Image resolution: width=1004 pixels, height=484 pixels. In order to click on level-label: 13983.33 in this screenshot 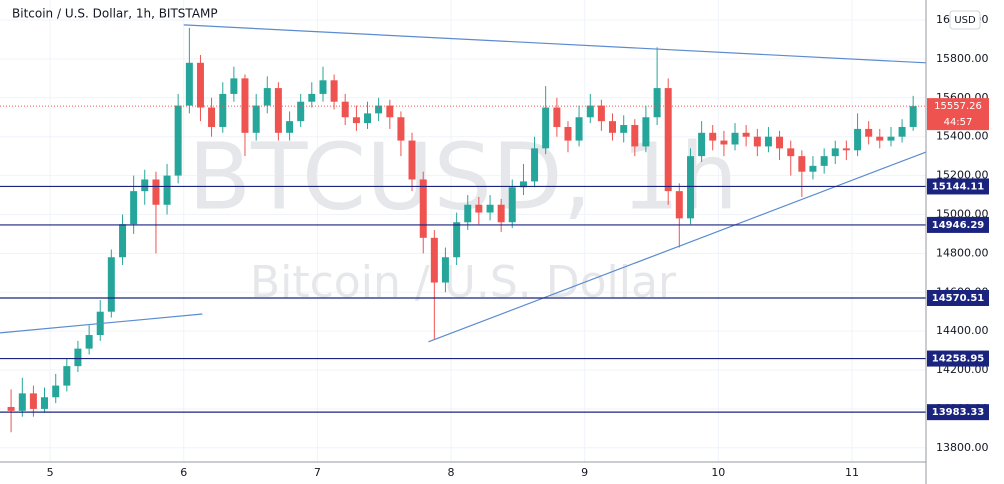, I will do `click(958, 412)`.